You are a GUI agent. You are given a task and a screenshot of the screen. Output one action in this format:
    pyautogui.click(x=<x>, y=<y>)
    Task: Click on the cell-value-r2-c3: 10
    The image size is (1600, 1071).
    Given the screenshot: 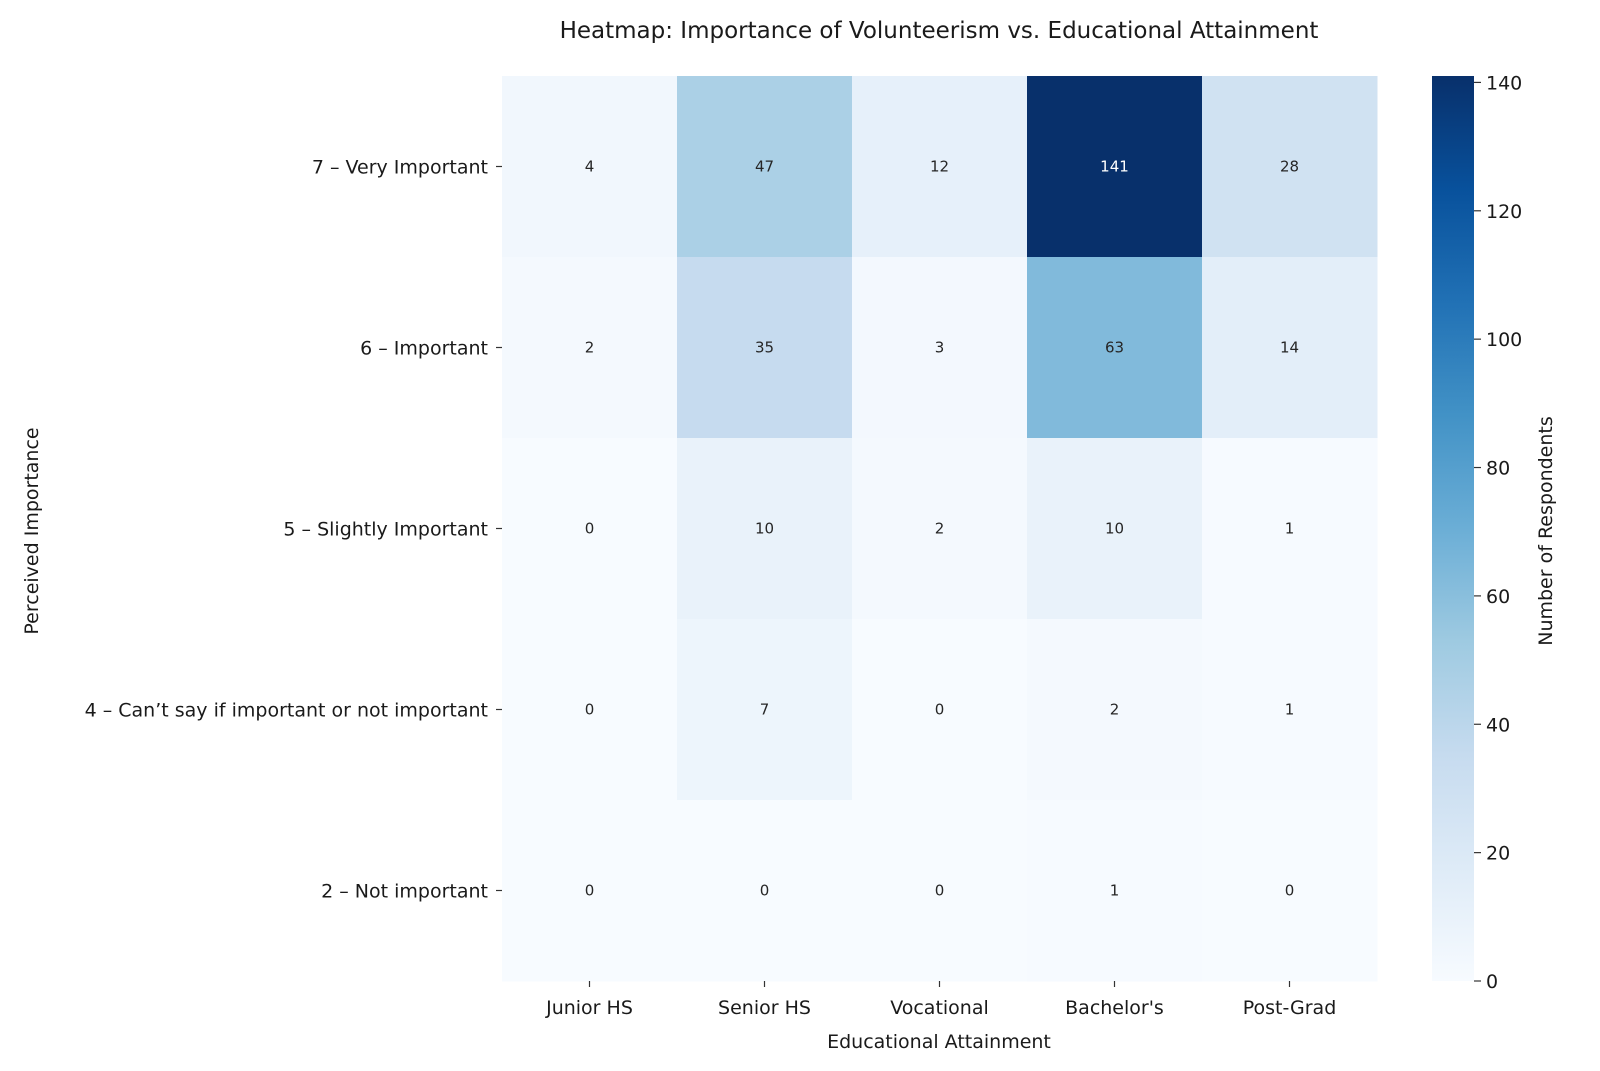 What is the action you would take?
    pyautogui.click(x=1114, y=529)
    